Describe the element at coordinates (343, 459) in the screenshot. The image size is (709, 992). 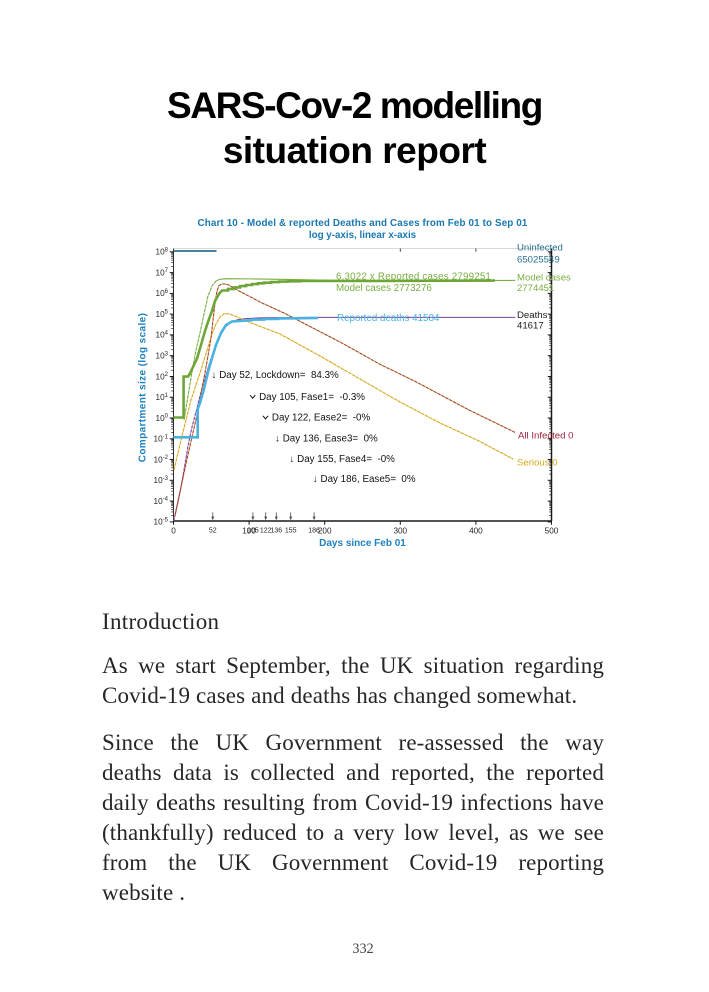
I see `svg-text: ↓ Day 155, Fase4= -0%` at that location.